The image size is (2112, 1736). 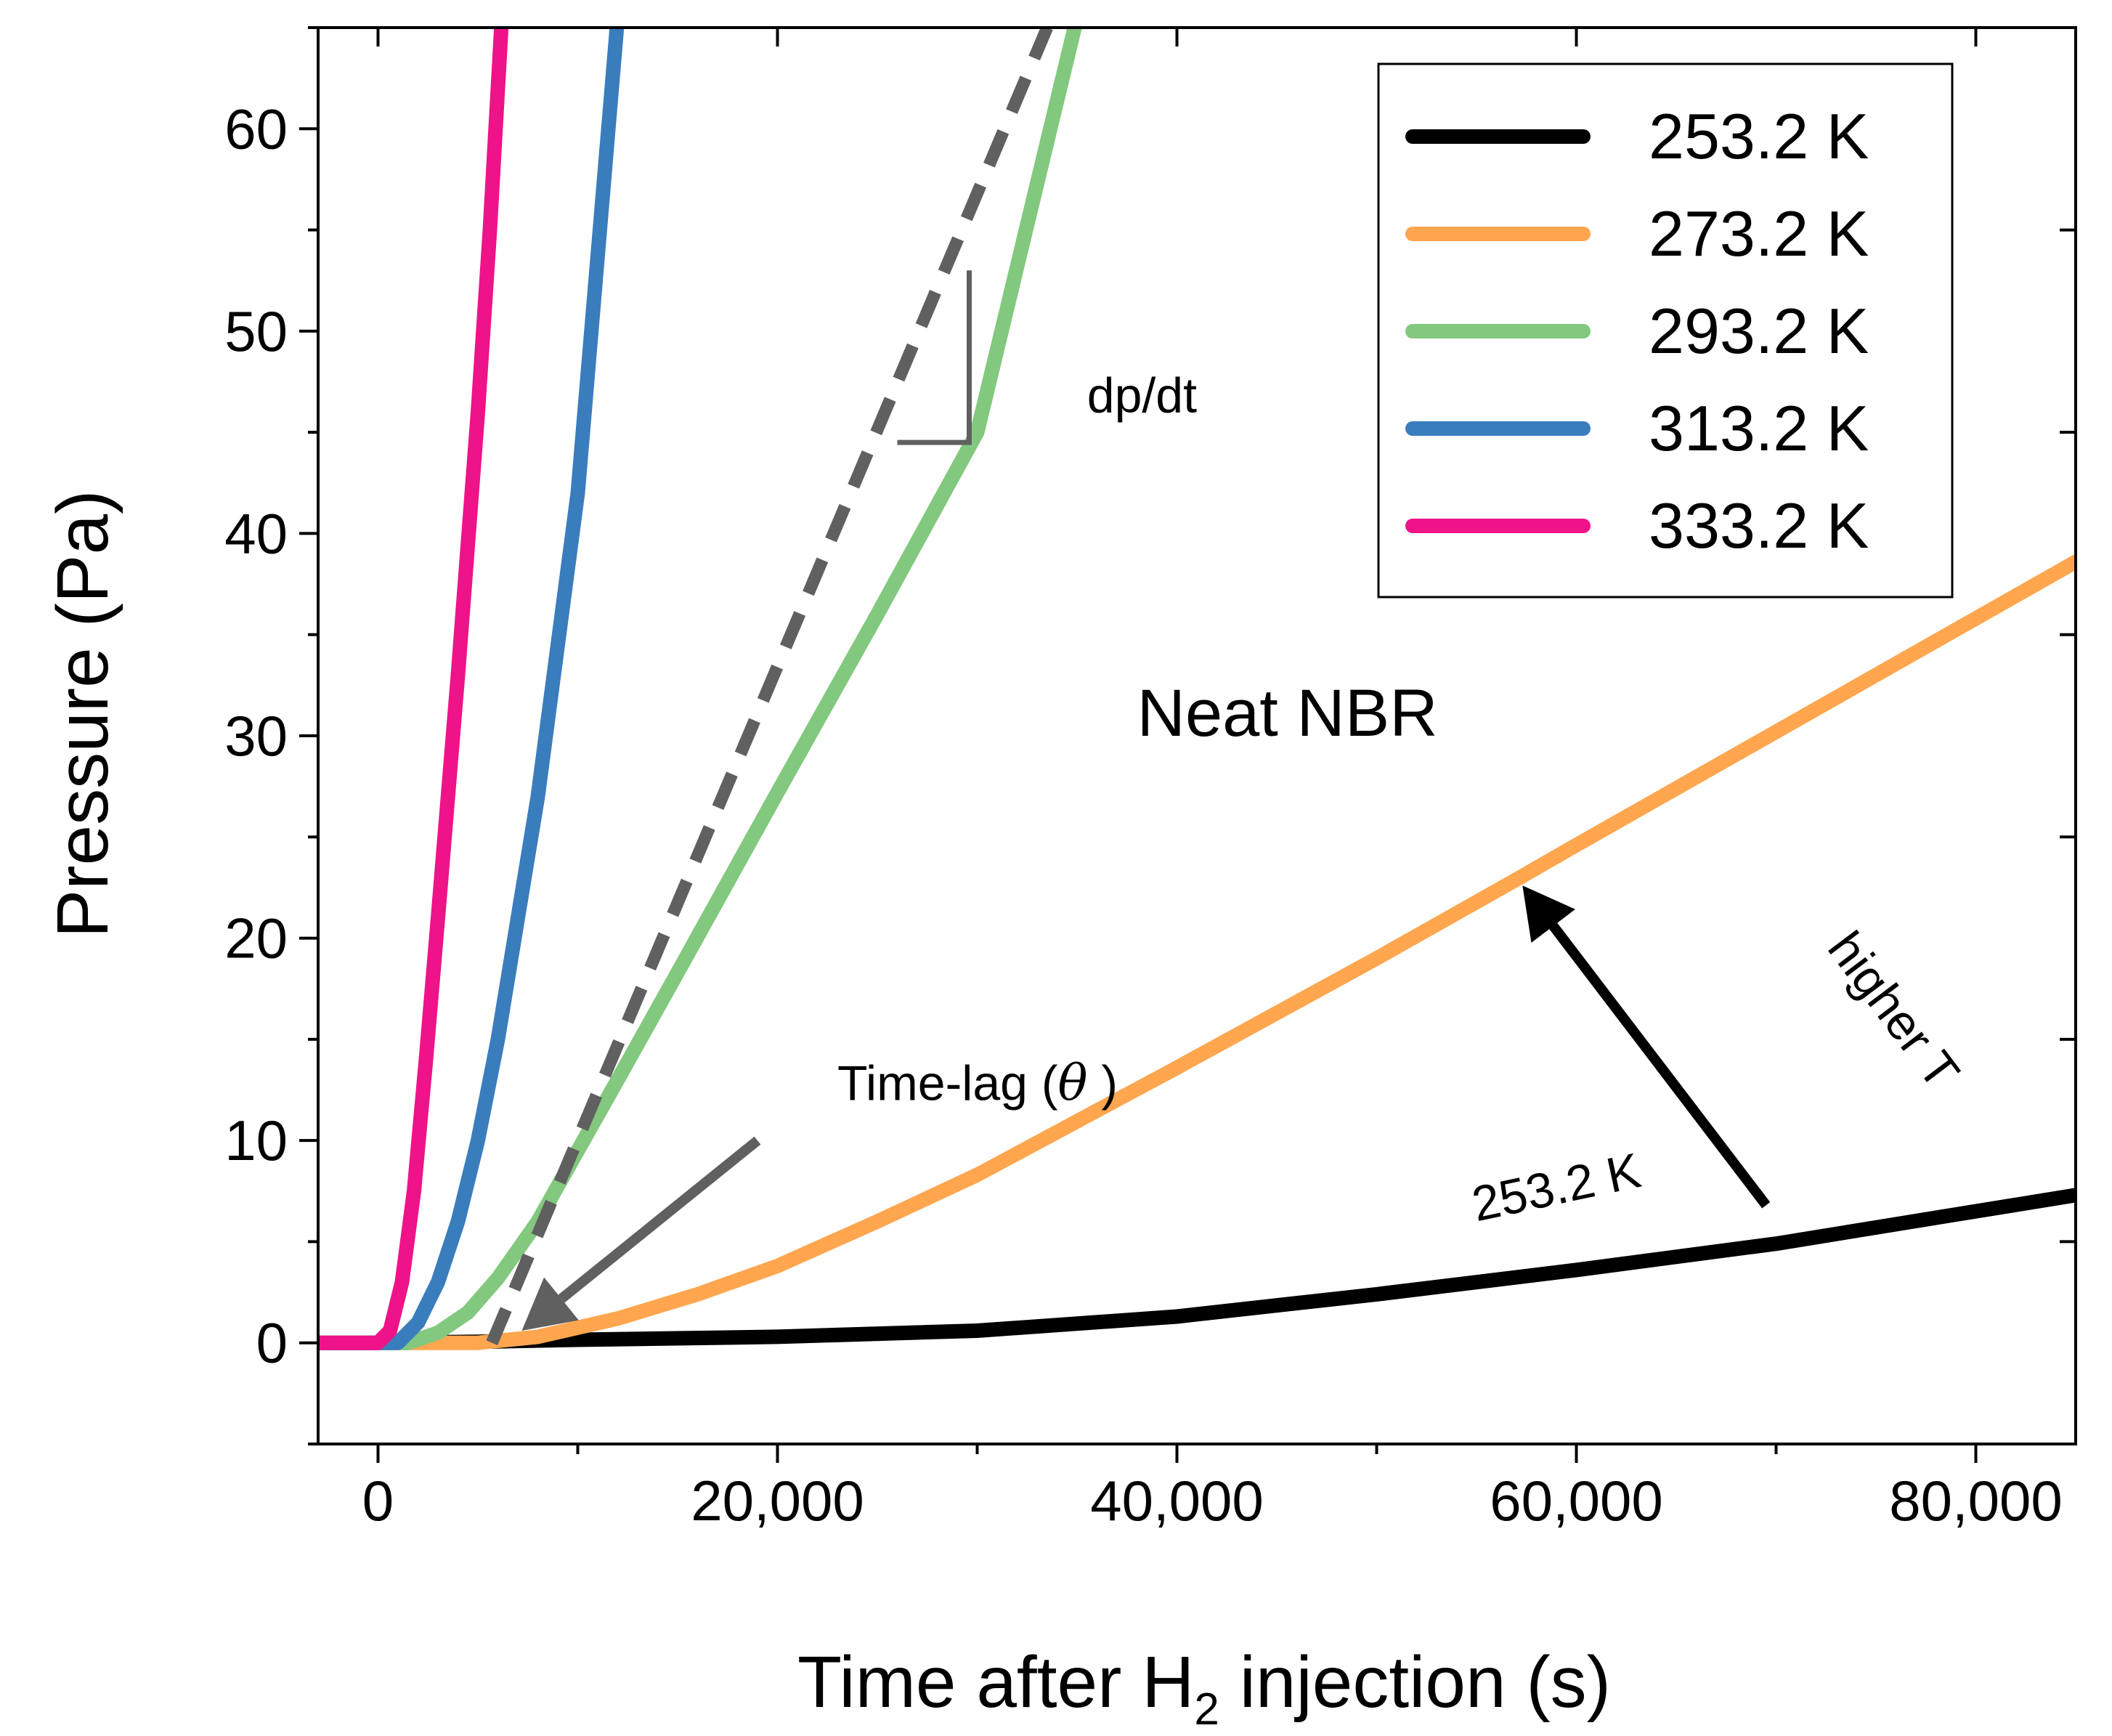 What do you see at coordinates (1556, 1187) in the screenshot?
I see `series-253-label: 253.2 K` at bounding box center [1556, 1187].